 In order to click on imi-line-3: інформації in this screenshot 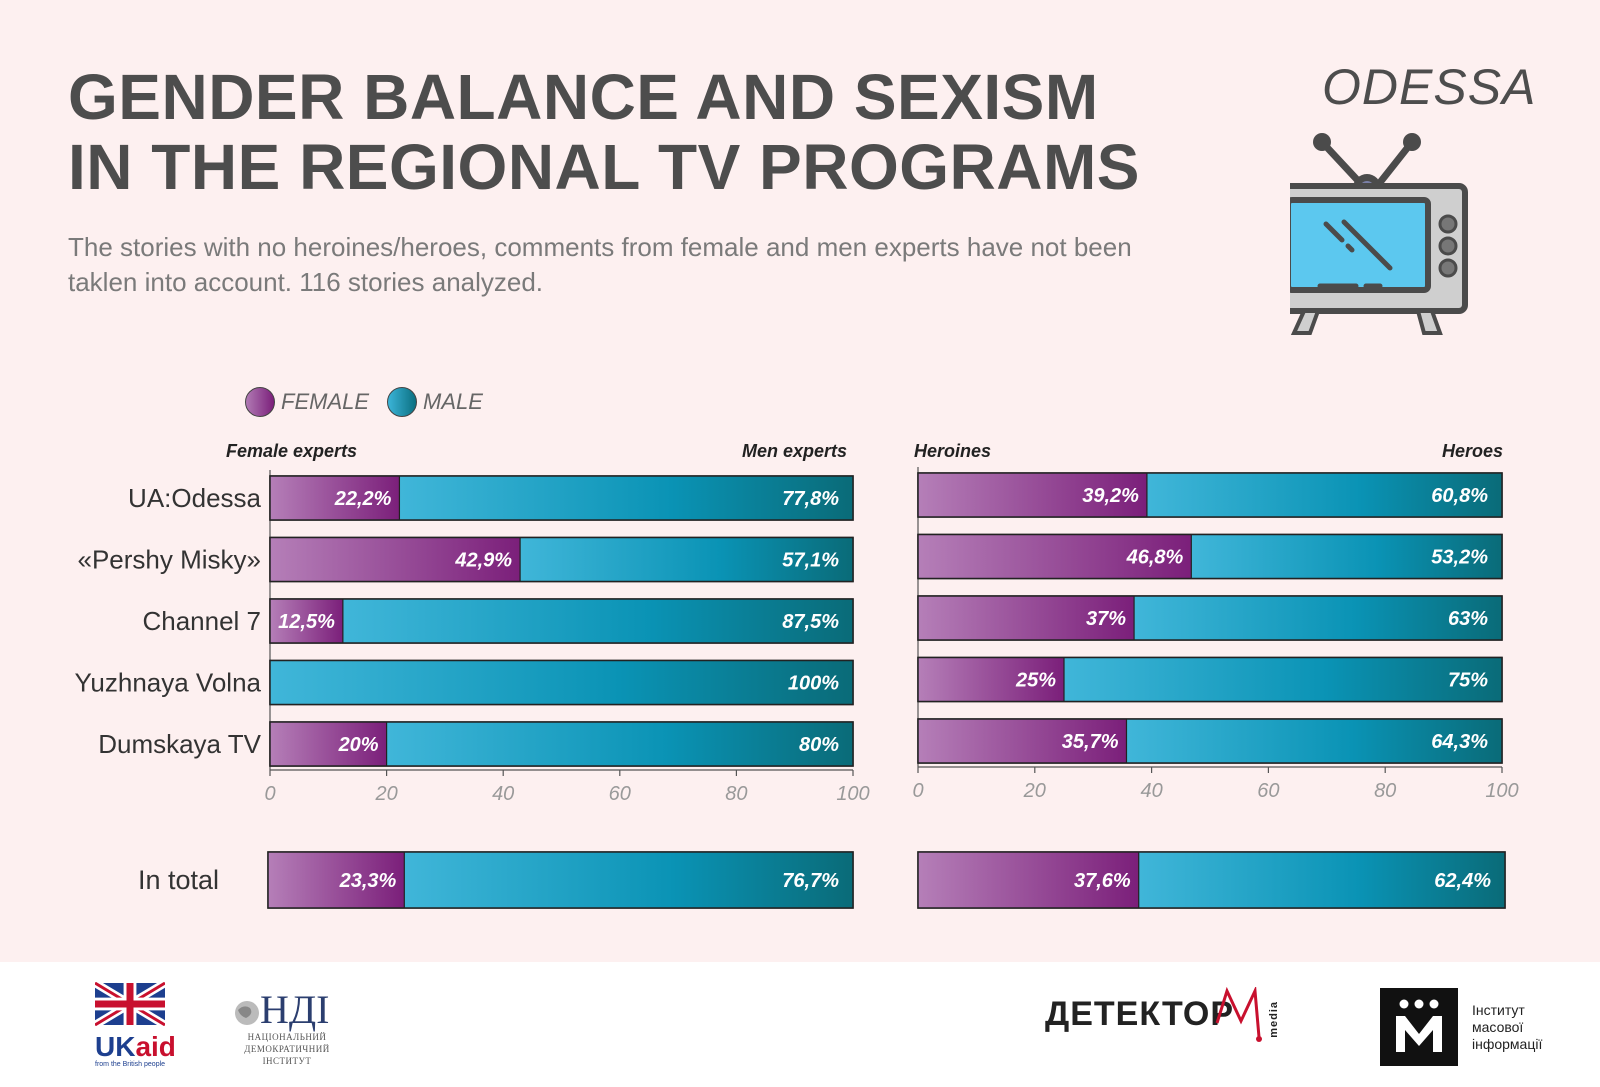, I will do `click(1507, 1044)`.